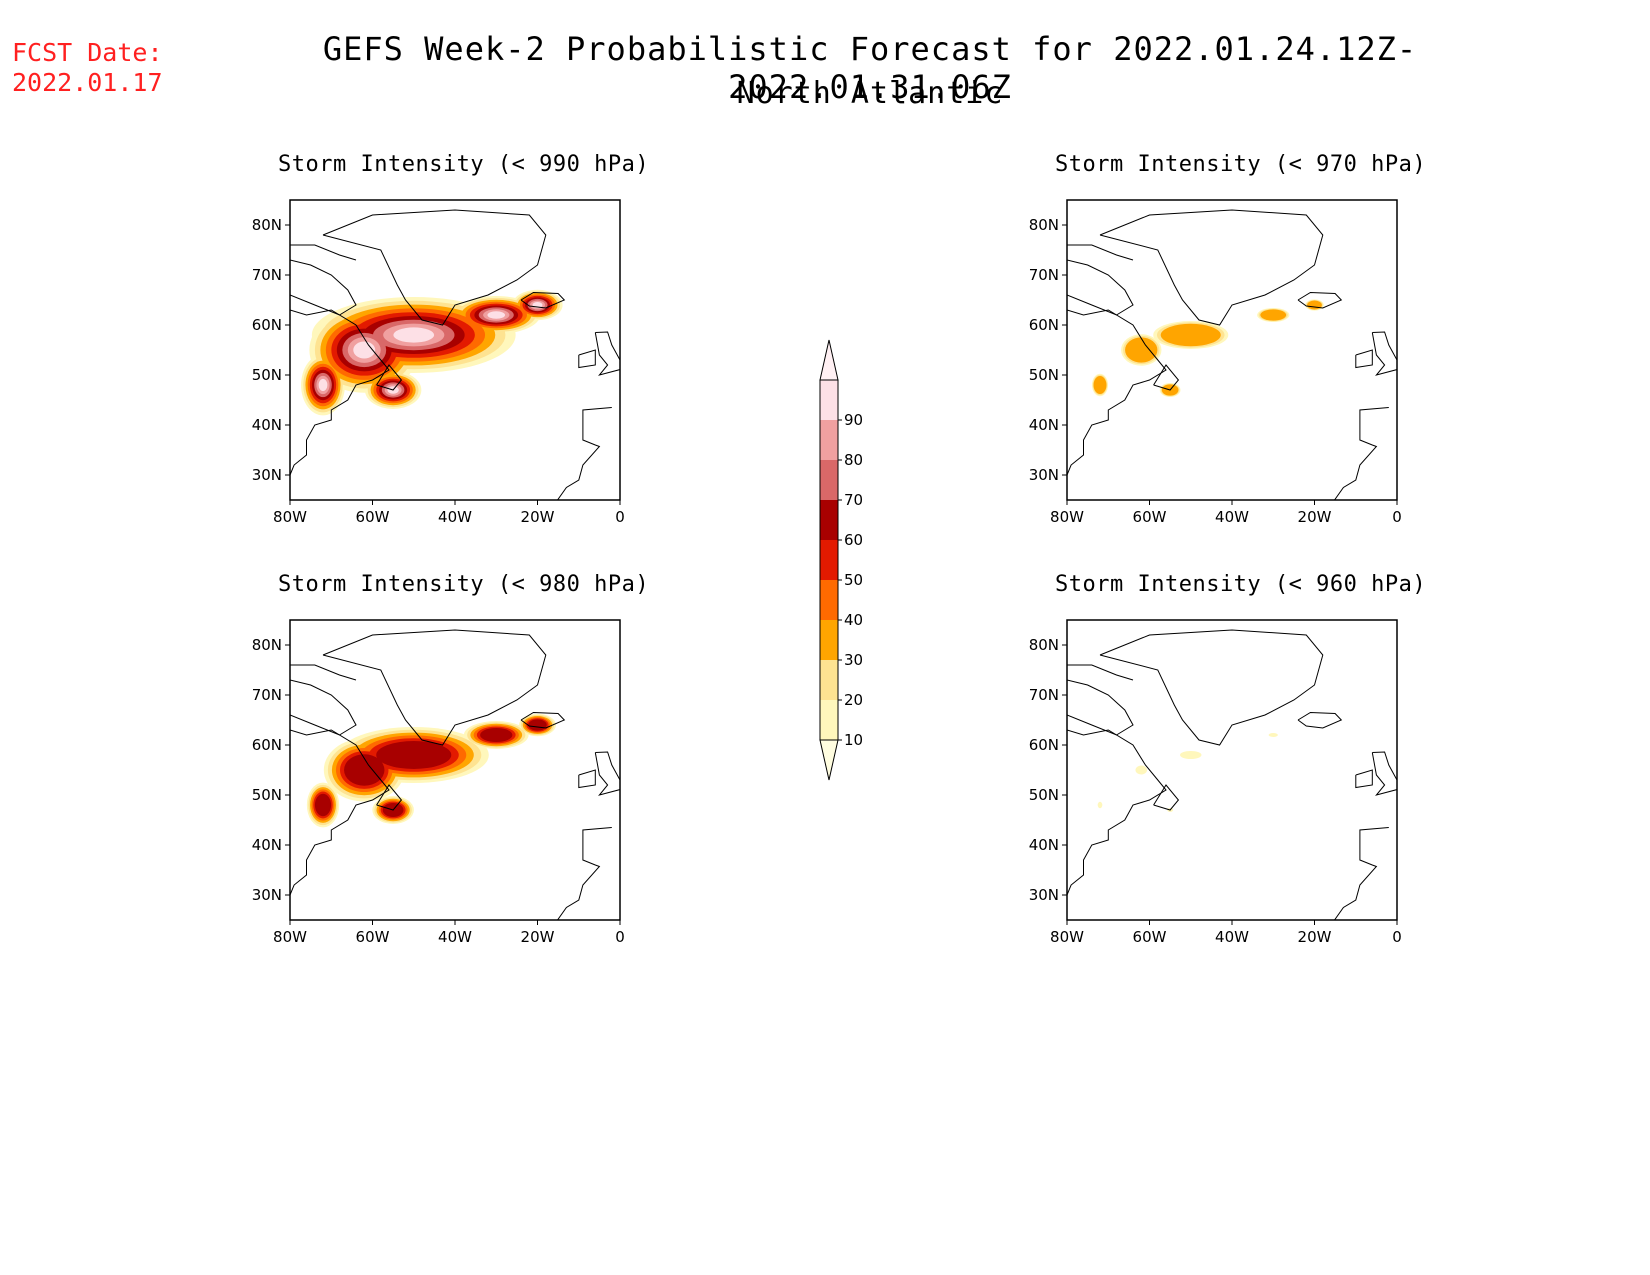 This screenshot has width=1650, height=1275. I want to click on forecast-date-block: FCST Date: 2022.01.17, so click(87, 68).